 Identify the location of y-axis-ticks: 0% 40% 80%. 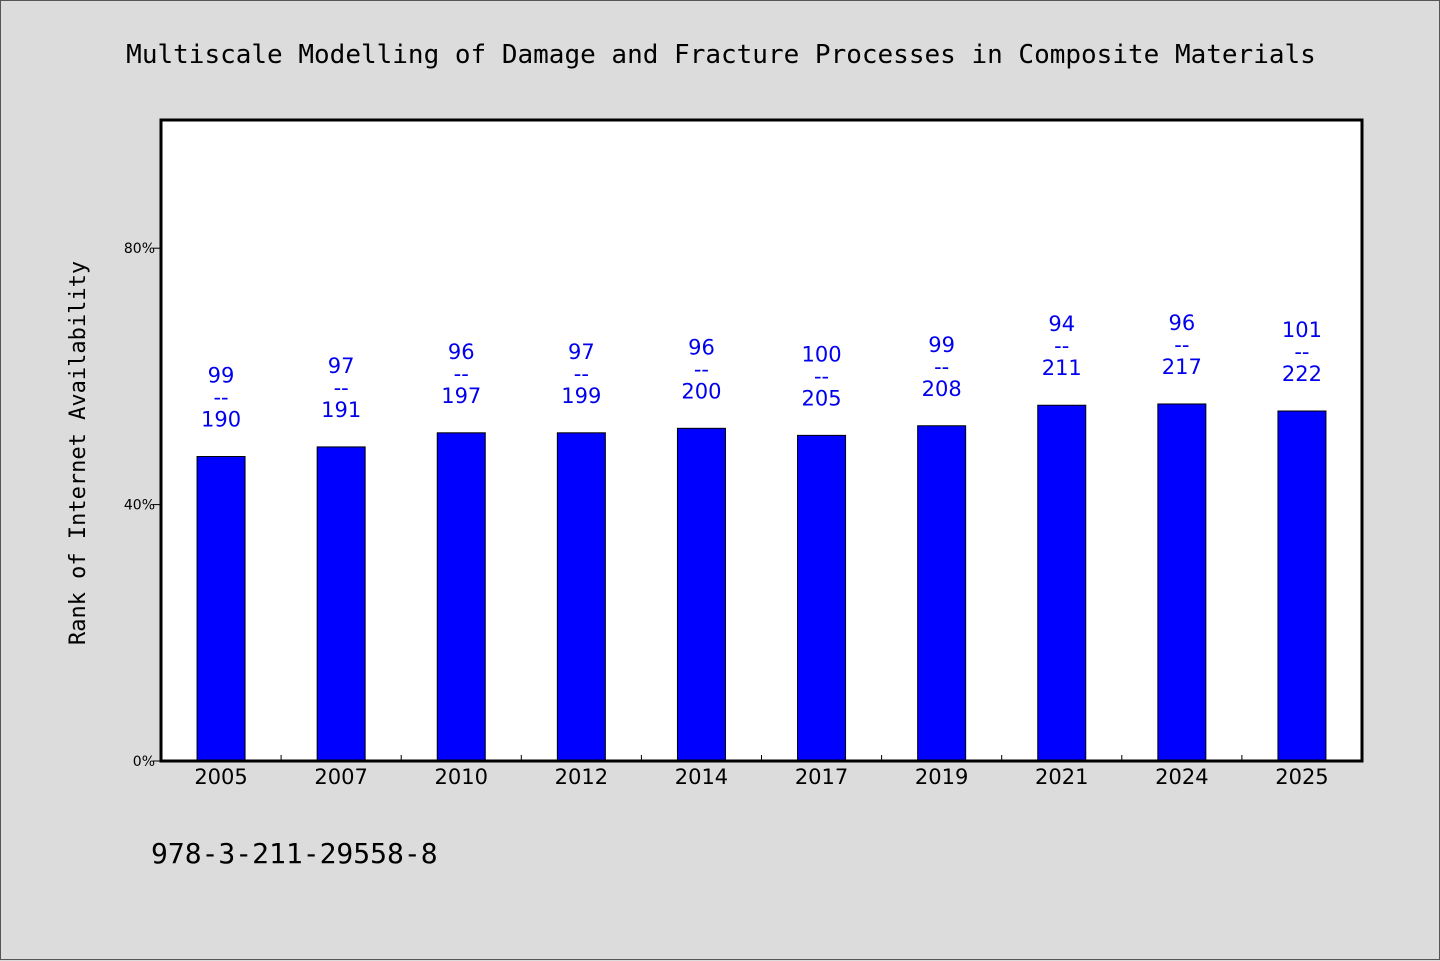
(142, 505).